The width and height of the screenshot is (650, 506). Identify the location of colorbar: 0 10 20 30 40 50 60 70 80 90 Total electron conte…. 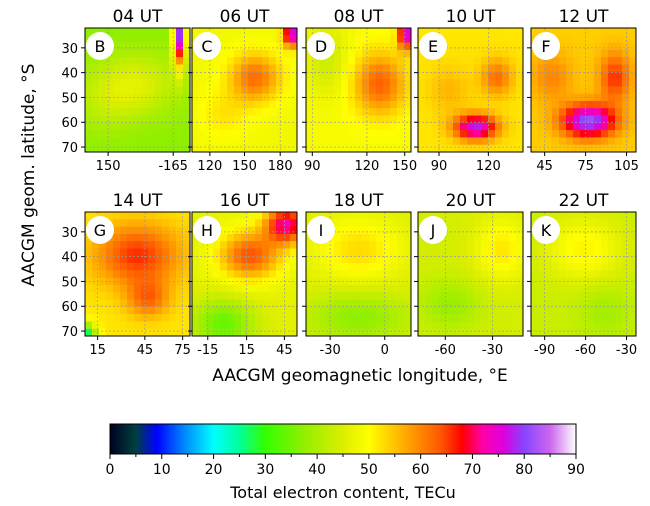
(345, 462).